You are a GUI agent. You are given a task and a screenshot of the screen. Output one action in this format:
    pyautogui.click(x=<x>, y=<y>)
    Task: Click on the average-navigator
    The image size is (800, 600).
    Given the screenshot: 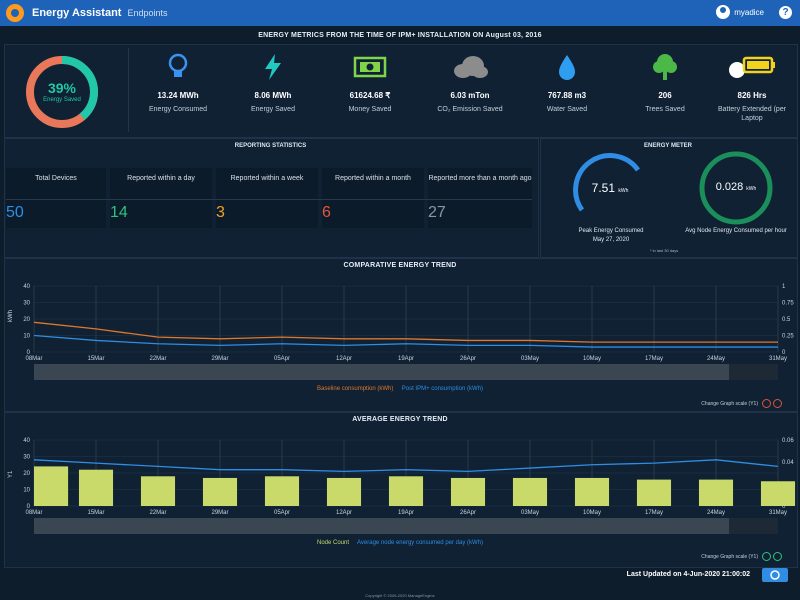 What is the action you would take?
    pyautogui.click(x=406, y=526)
    